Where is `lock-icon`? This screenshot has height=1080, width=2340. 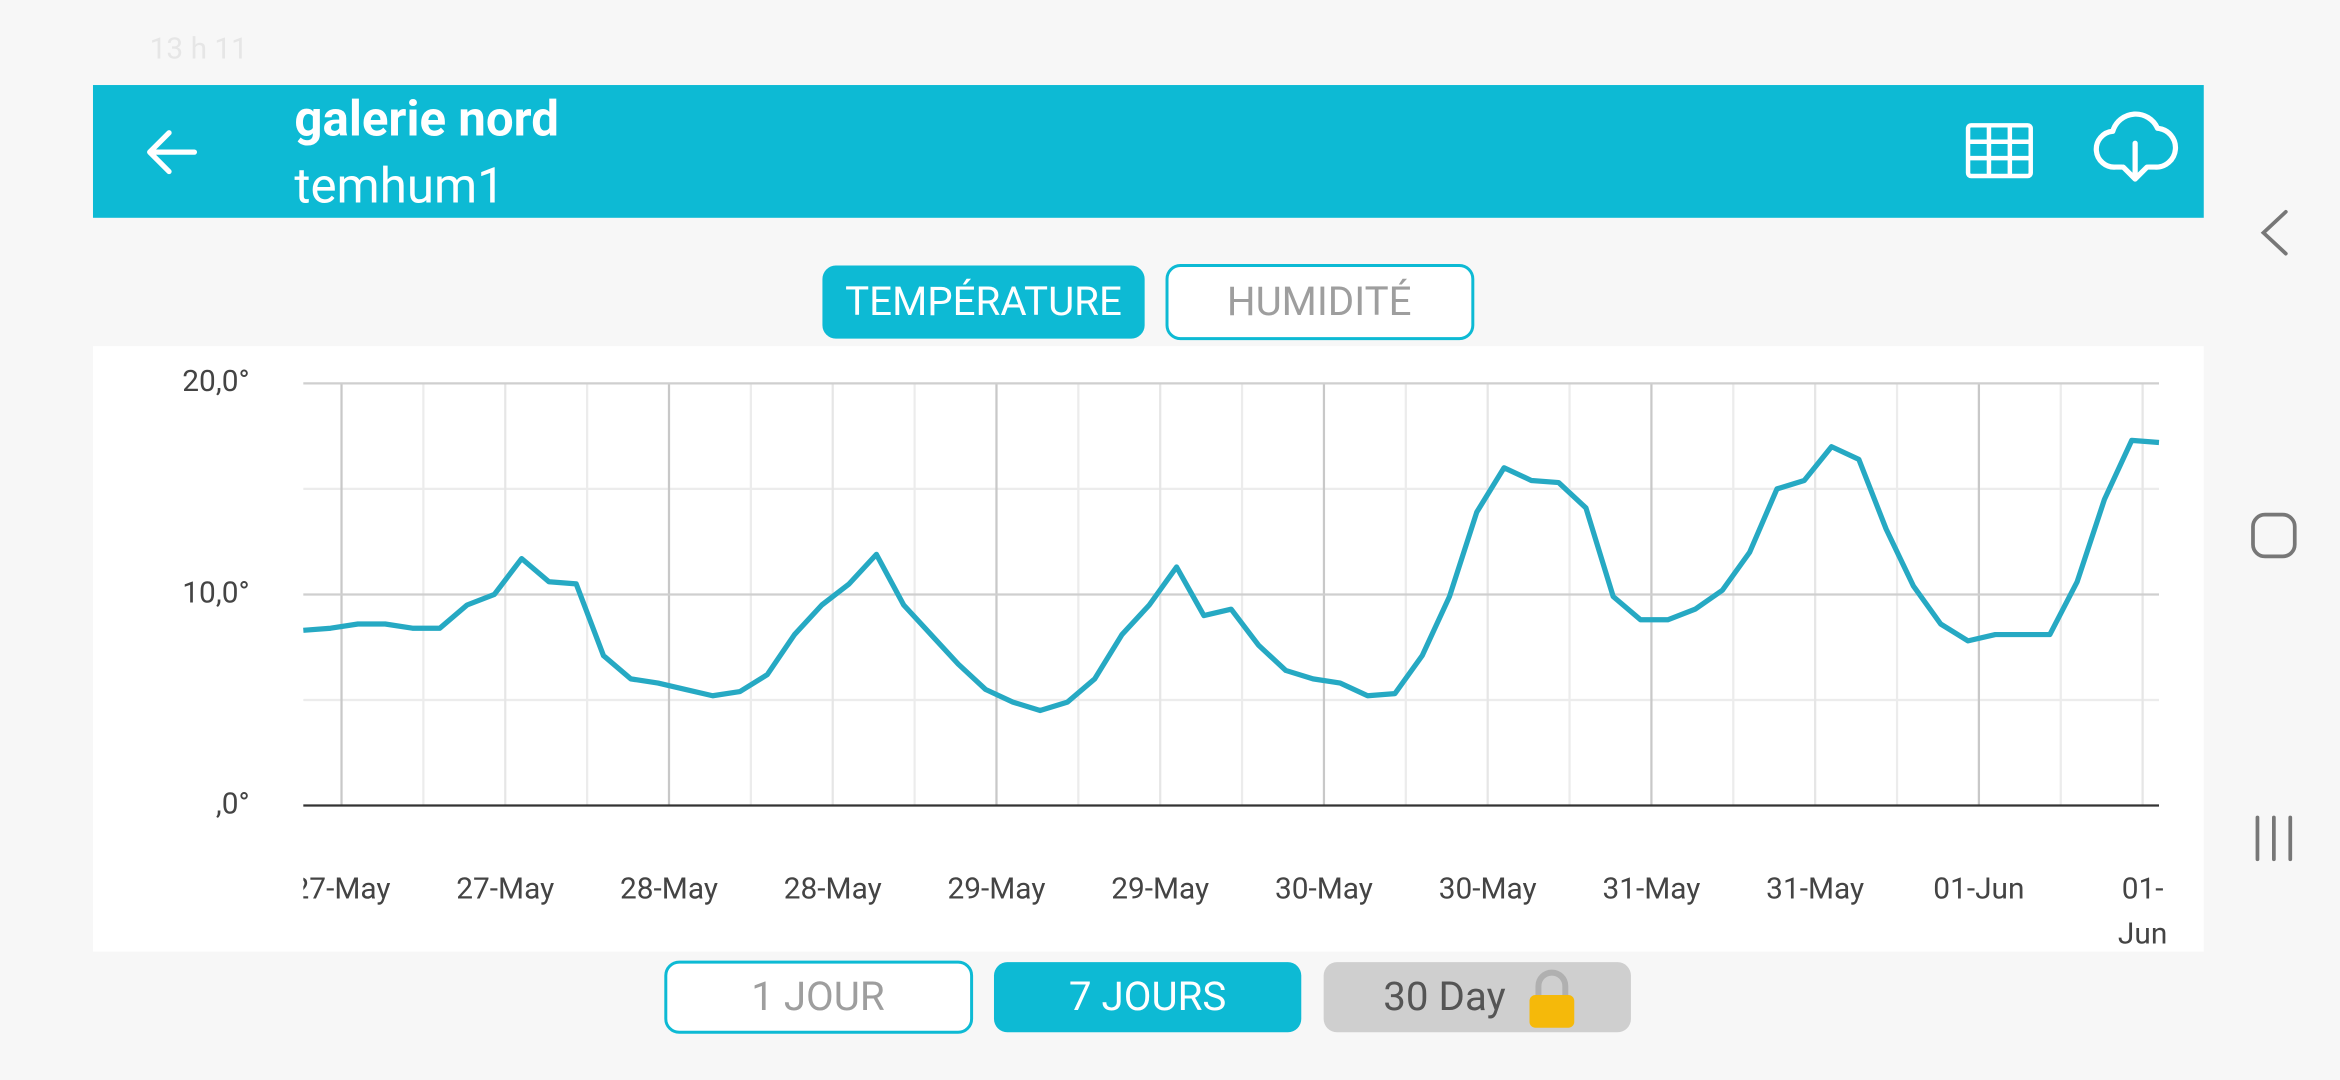
lock-icon is located at coordinates (1552, 998).